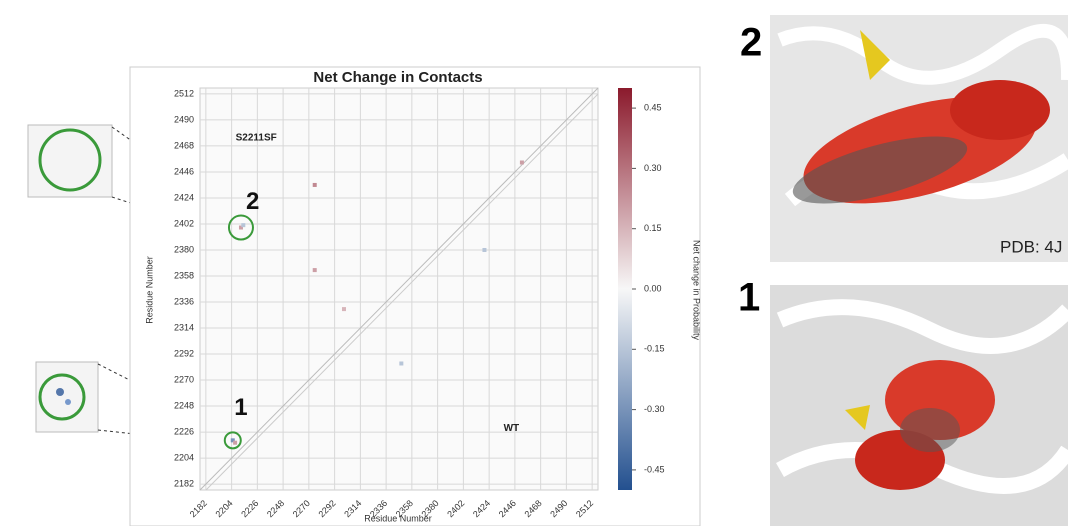 This screenshot has width=1068, height=531. What do you see at coordinates (184, 119) in the screenshot?
I see `y-tick-label: 2490` at bounding box center [184, 119].